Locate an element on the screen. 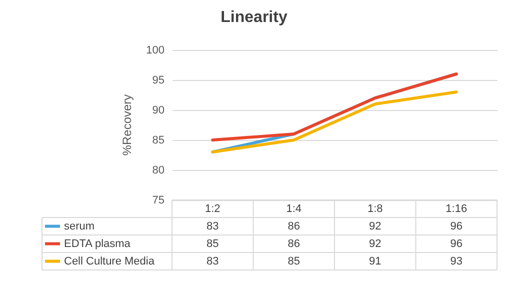 Image resolution: width=508 pixels, height=289 pixels. y-tick-label: 75 is located at coordinates (158, 200).